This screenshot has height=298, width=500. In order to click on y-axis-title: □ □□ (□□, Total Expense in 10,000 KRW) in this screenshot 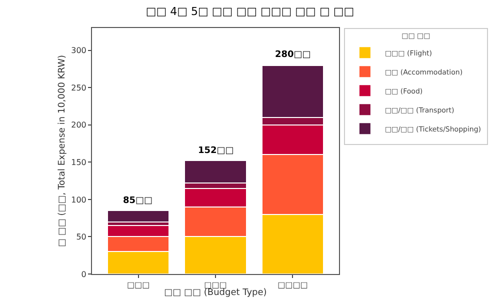, I will do `click(62, 151)`.